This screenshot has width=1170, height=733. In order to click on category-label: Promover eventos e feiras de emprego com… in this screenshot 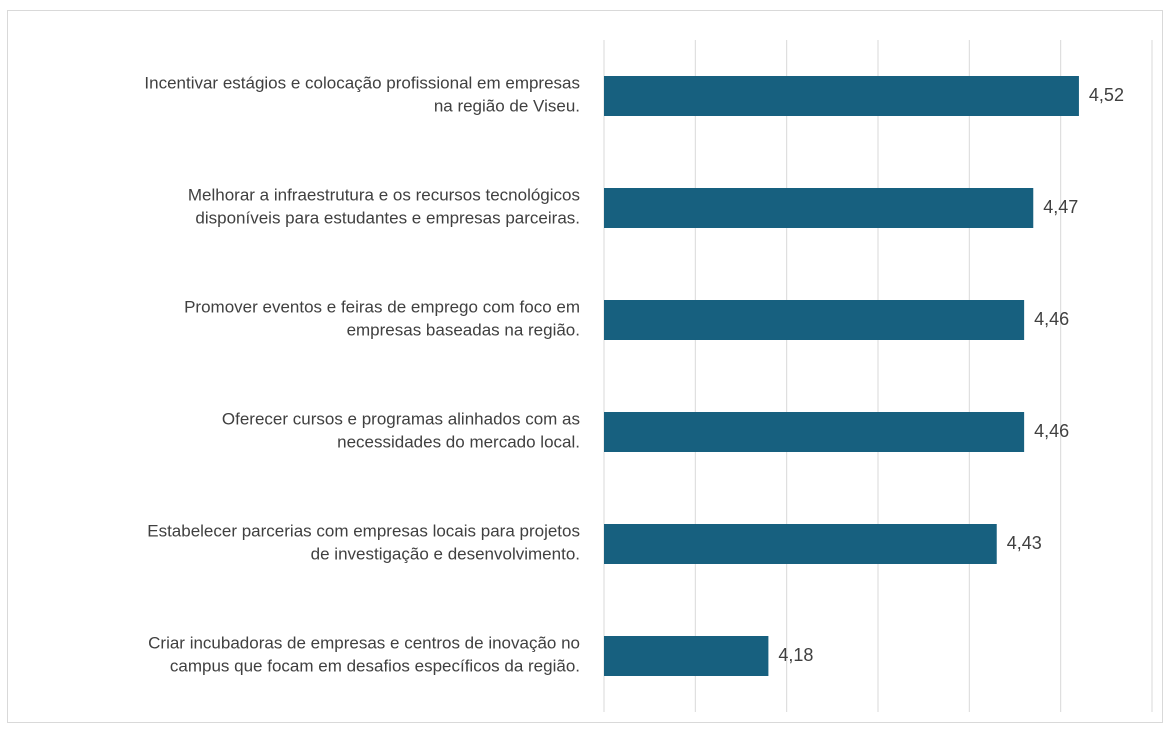, I will do `click(382, 319)`.